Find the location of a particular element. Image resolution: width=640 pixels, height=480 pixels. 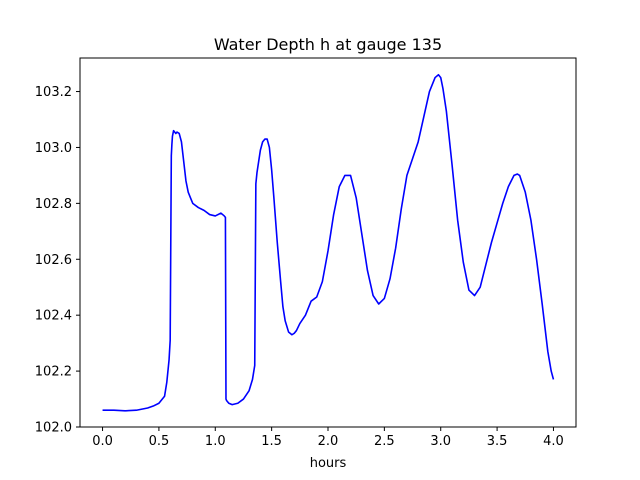

x-tick-label: 2.0 is located at coordinates (328, 441).